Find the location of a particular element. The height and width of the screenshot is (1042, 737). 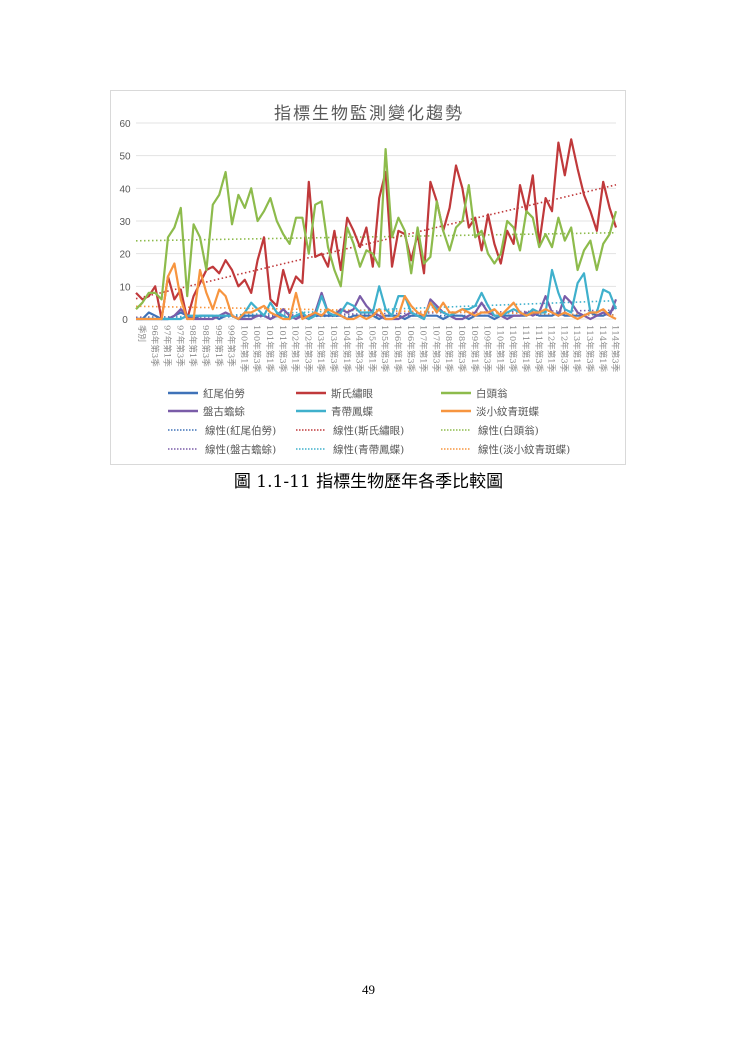

x-tick-label: 108年第3季 is located at coordinates (461, 349).